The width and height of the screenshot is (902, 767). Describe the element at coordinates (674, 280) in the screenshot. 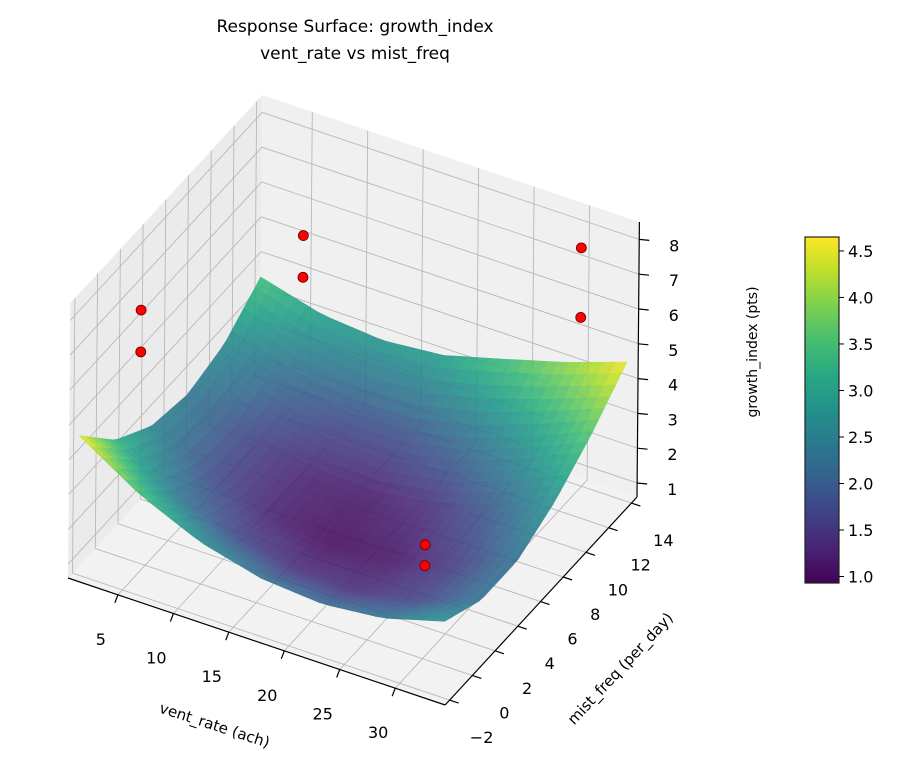

I see `z-tick-label: 7` at that location.